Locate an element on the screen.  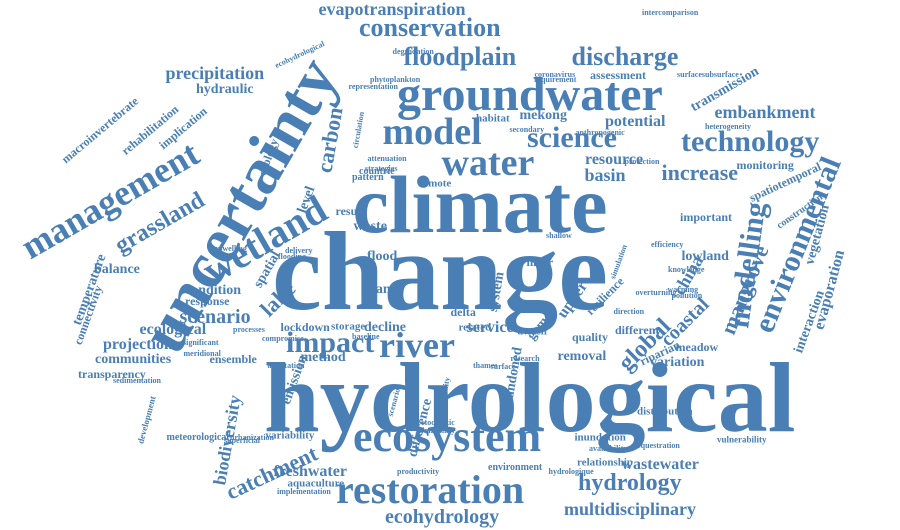
word-climate: climate is located at coordinates (480, 204).